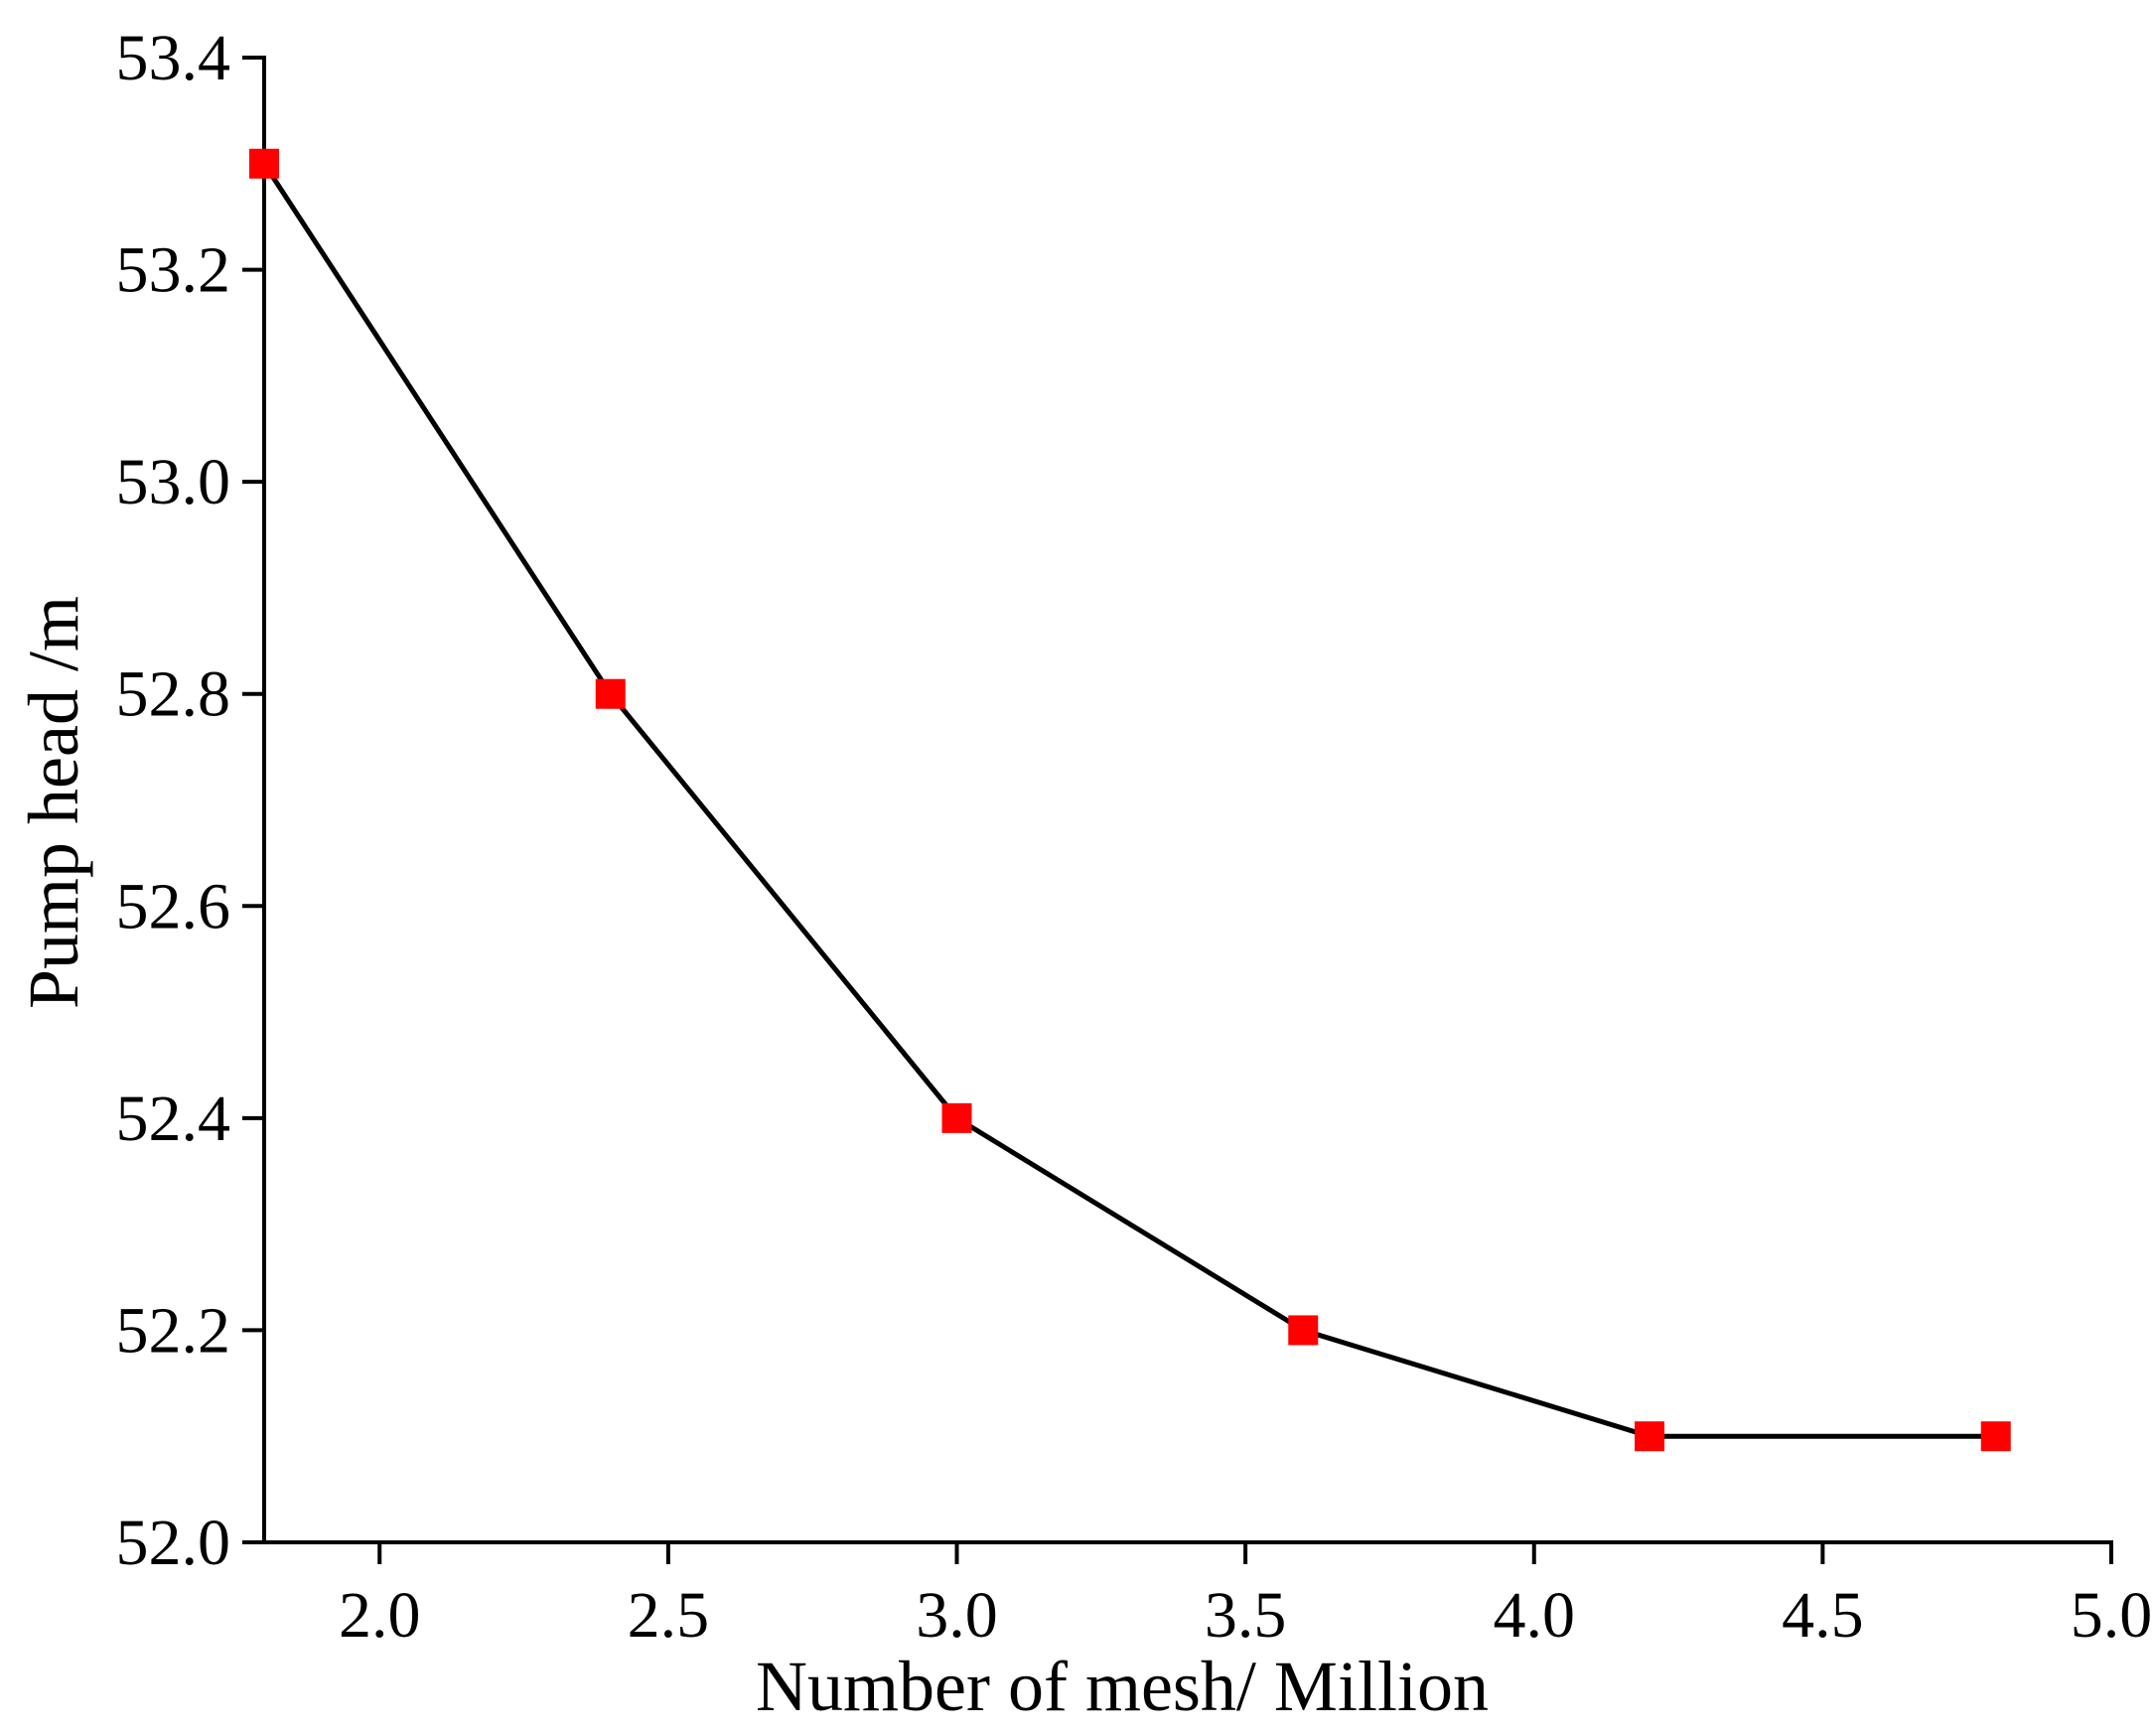  What do you see at coordinates (174, 694) in the screenshot?
I see `y-tick-label: 52.8` at bounding box center [174, 694].